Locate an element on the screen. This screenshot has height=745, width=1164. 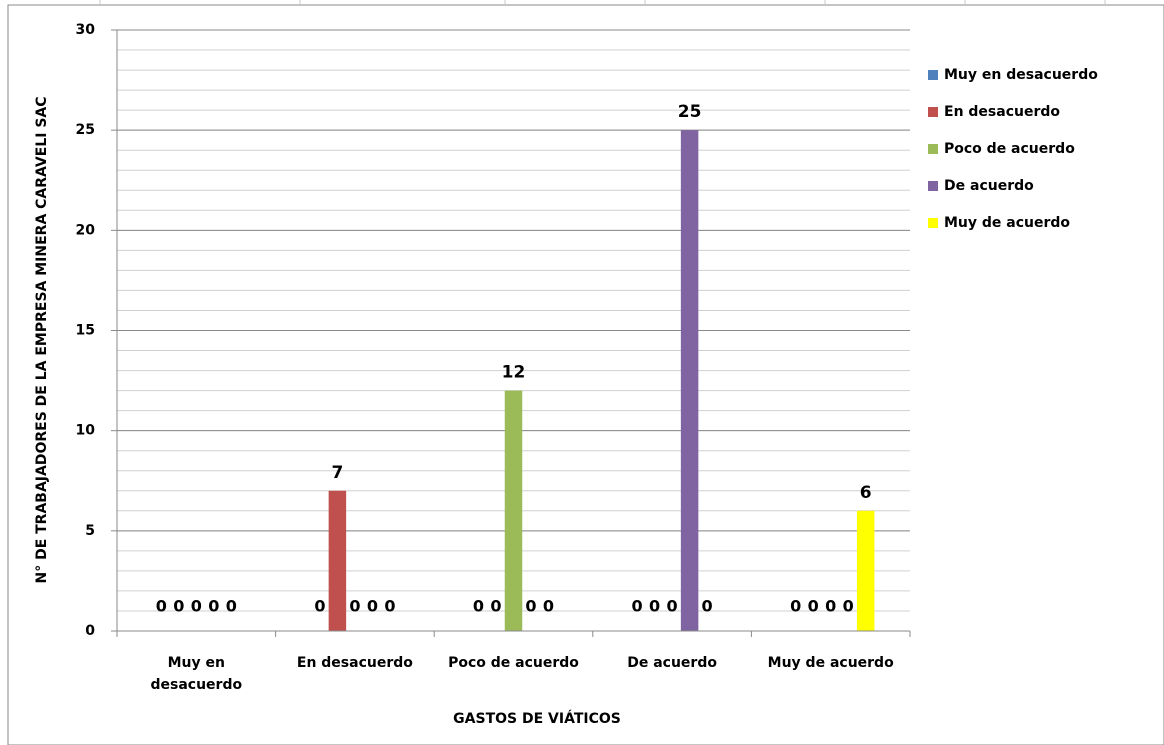
y-tick-label: 5 is located at coordinates (90, 531).